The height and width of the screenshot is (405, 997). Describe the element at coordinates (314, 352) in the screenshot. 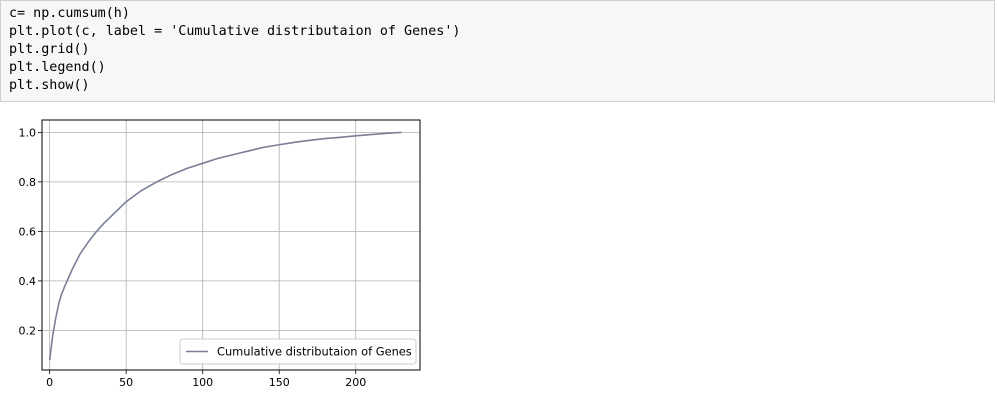

I see `legend-label: Cumulative distributaion of Genes` at that location.